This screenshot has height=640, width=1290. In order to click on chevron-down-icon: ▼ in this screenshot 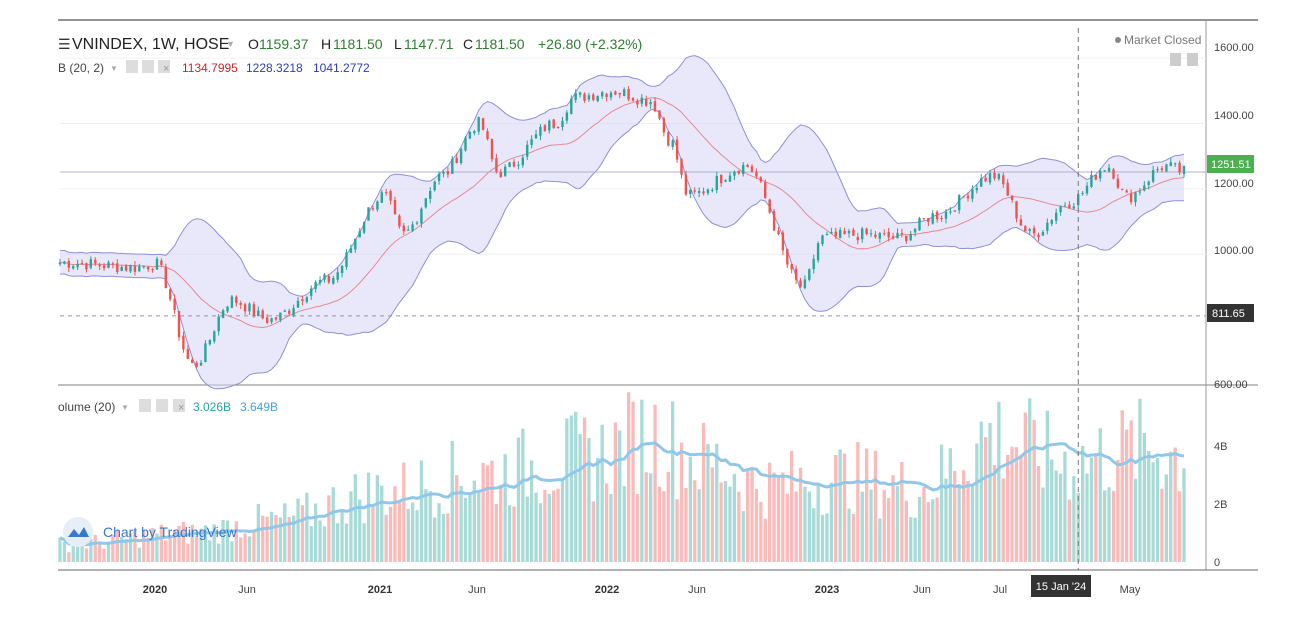, I will do `click(125, 407)`.